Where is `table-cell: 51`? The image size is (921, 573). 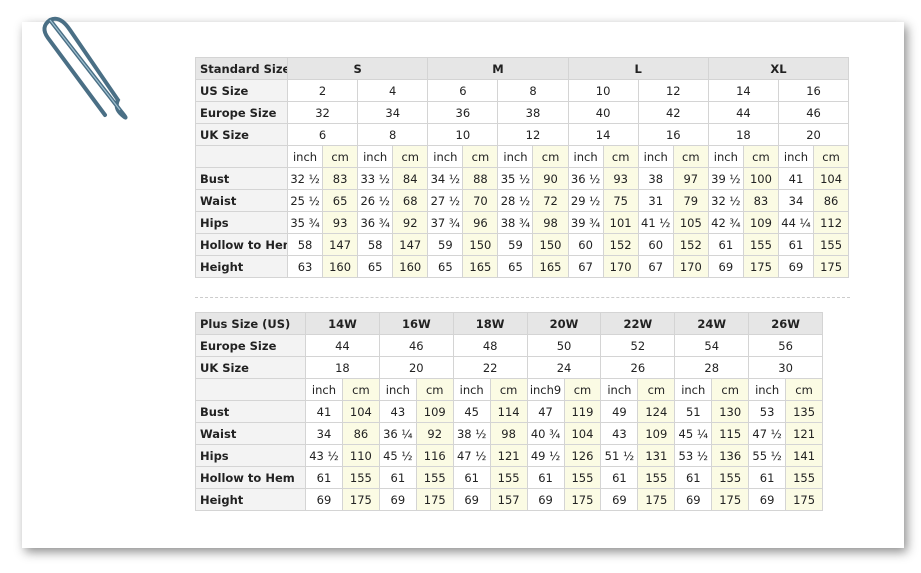
table-cell: 51 is located at coordinates (693, 411).